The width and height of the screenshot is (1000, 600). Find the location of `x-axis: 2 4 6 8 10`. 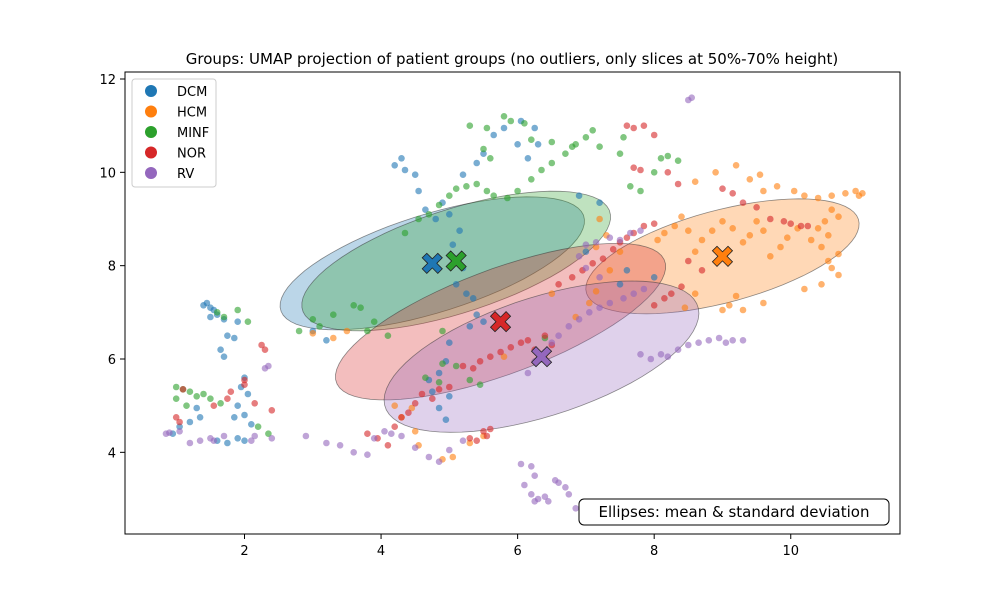

x-axis: 2 4 6 8 10 is located at coordinates (519, 546).